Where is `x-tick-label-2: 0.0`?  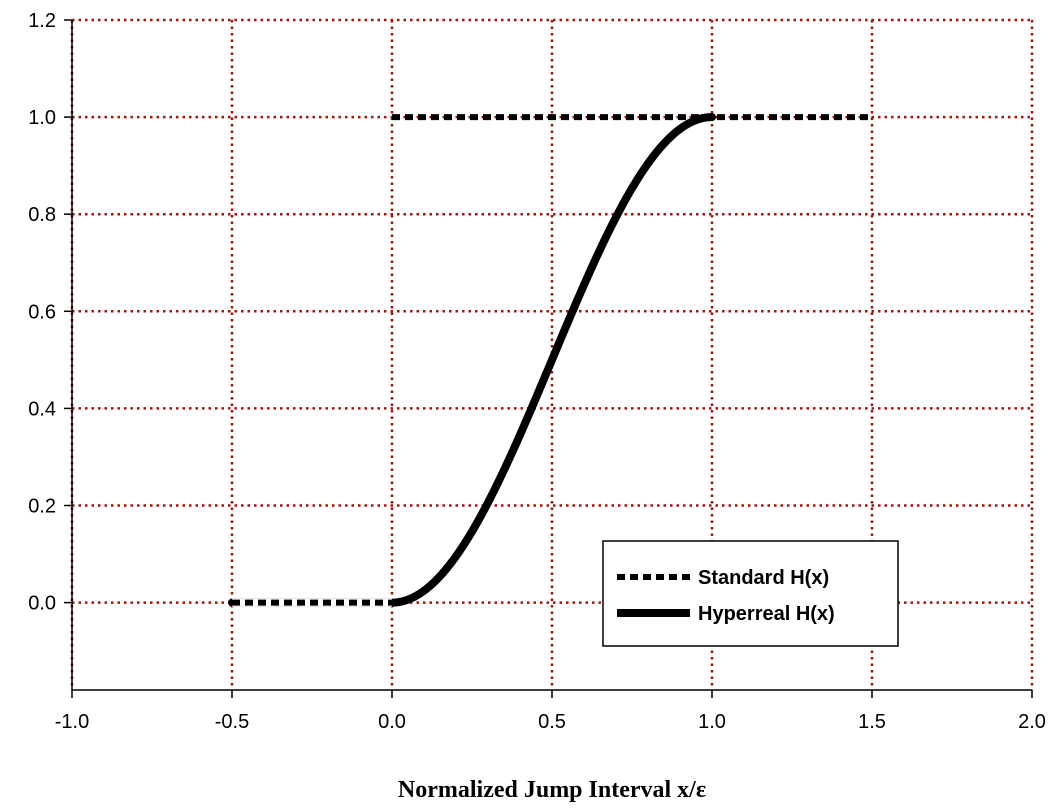
x-tick-label-2: 0.0 is located at coordinates (392, 722).